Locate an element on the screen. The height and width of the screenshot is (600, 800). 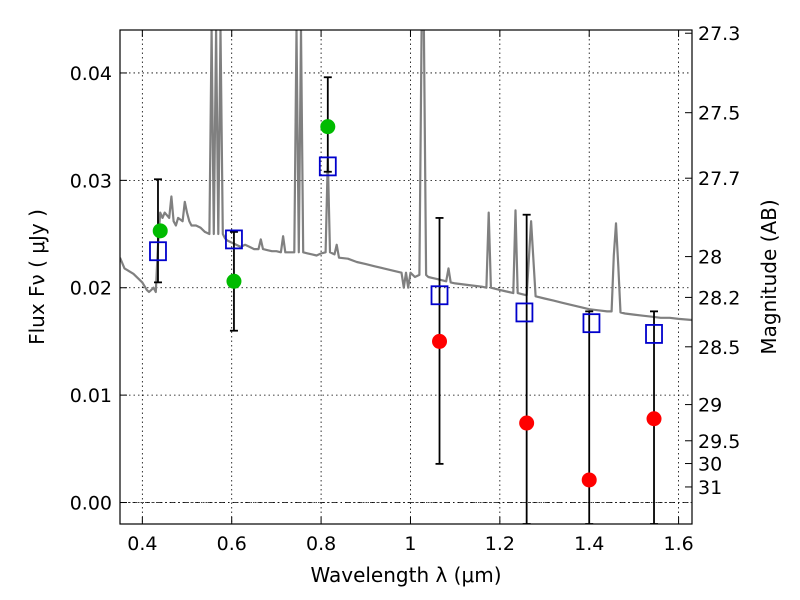
right-tick-label: 30 is located at coordinates (710, 465).